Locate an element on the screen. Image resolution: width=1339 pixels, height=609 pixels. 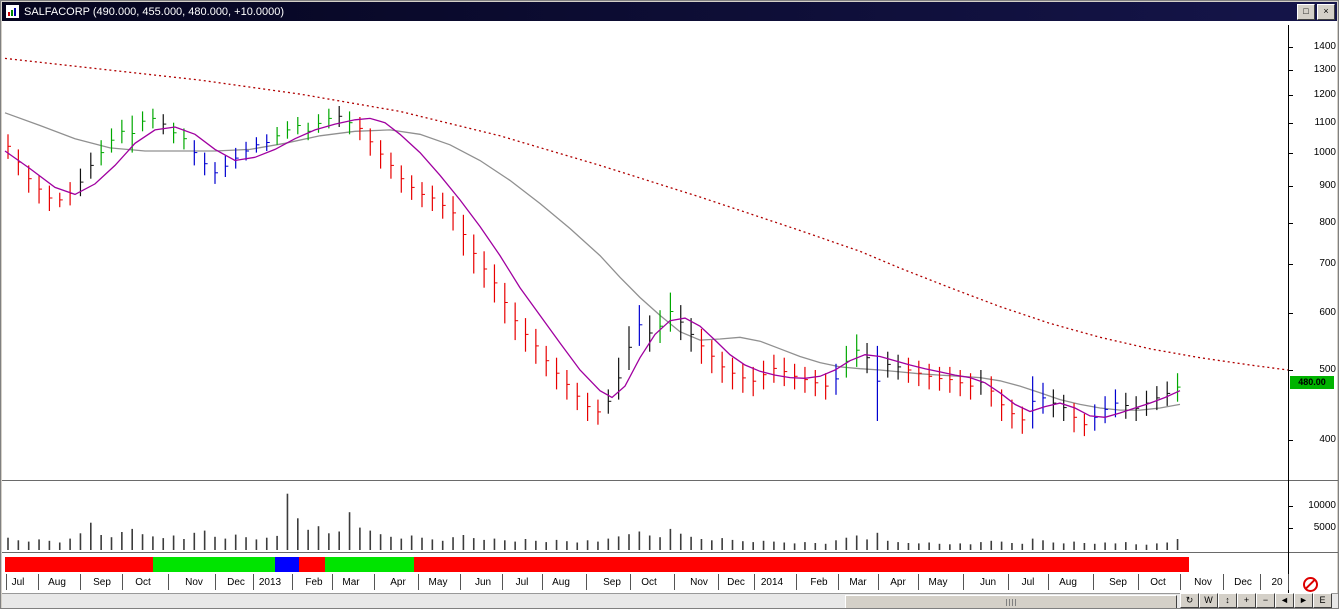
volume-tick-label: 10000 is located at coordinates (1322, 505).